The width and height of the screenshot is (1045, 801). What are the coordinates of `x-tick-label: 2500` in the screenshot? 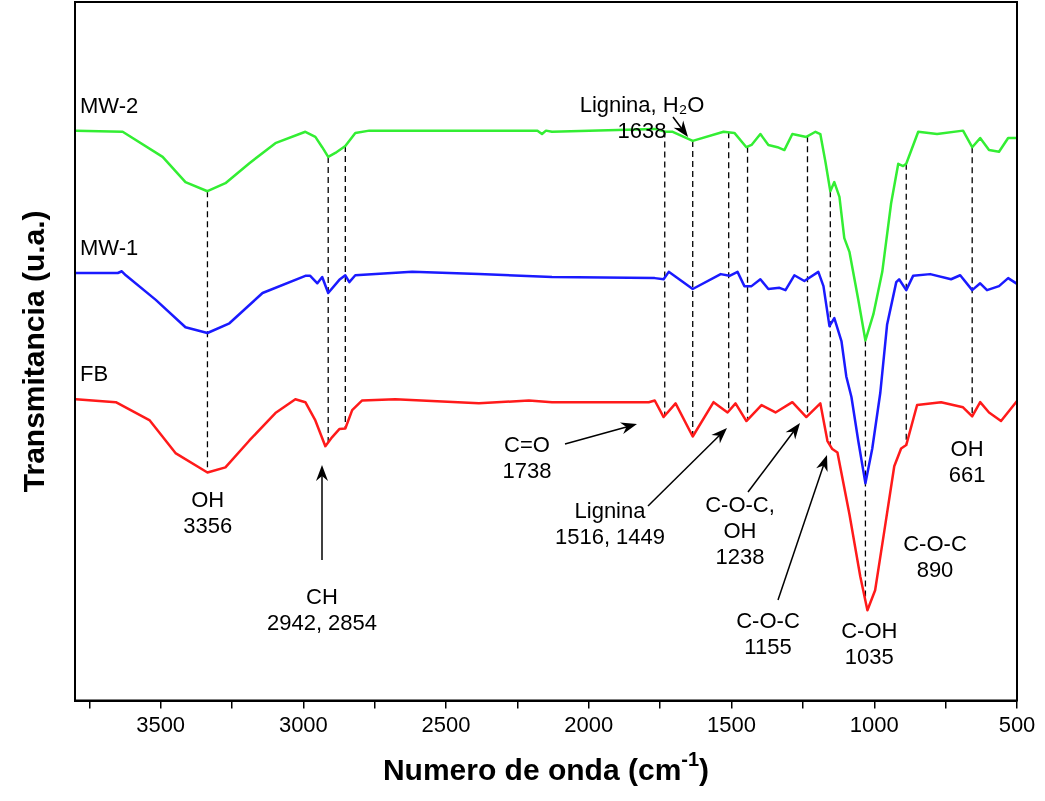 It's located at (446, 724).